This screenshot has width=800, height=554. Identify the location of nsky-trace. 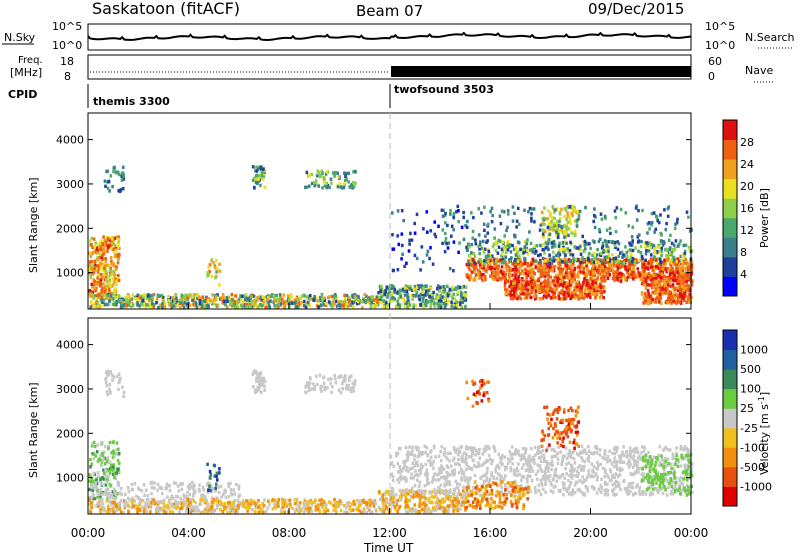
(389, 36).